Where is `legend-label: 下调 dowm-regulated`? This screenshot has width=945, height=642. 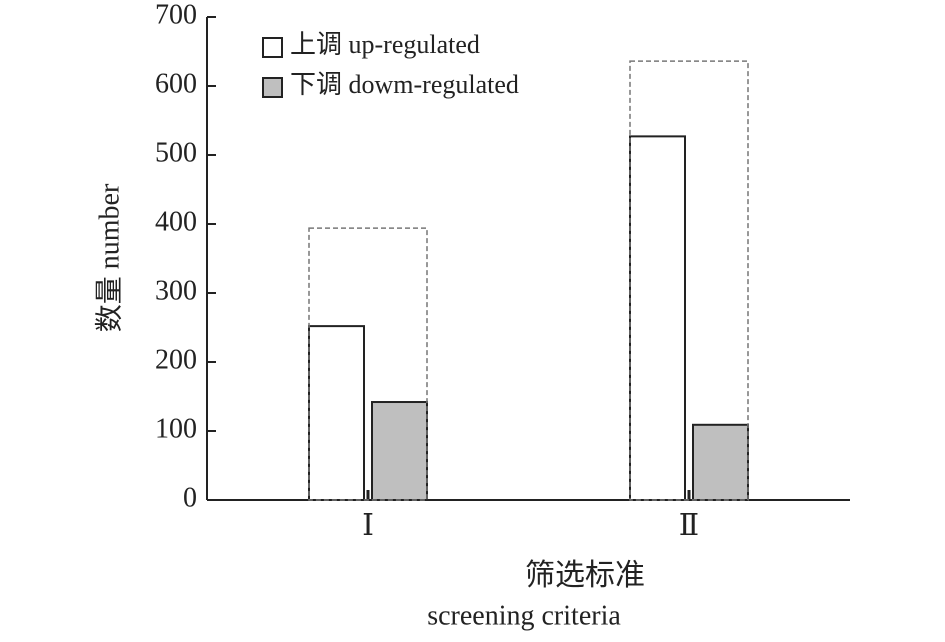 legend-label: 下调 dowm-regulated is located at coordinates (404, 84).